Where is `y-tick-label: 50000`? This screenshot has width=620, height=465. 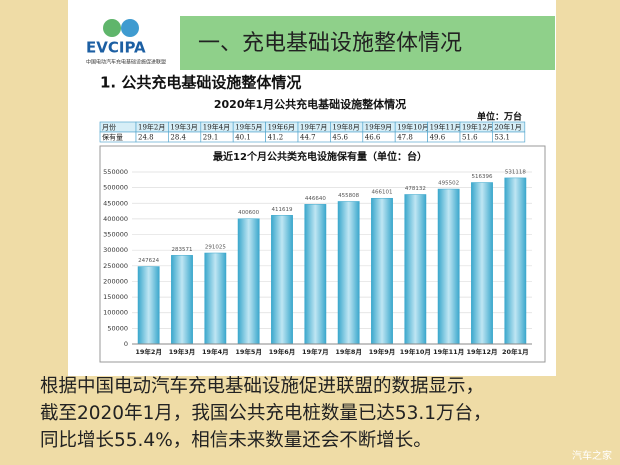
y-tick-label: 50000 is located at coordinates (117, 328).